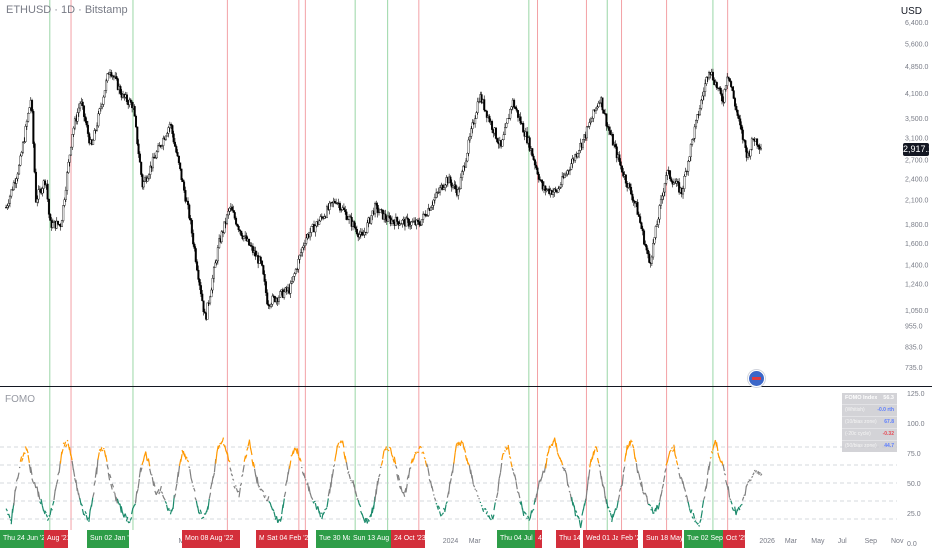  Describe the element at coordinates (869, 411) in the screenshot. I see `info-row: (Whitish) -0.0 rth` at that location.